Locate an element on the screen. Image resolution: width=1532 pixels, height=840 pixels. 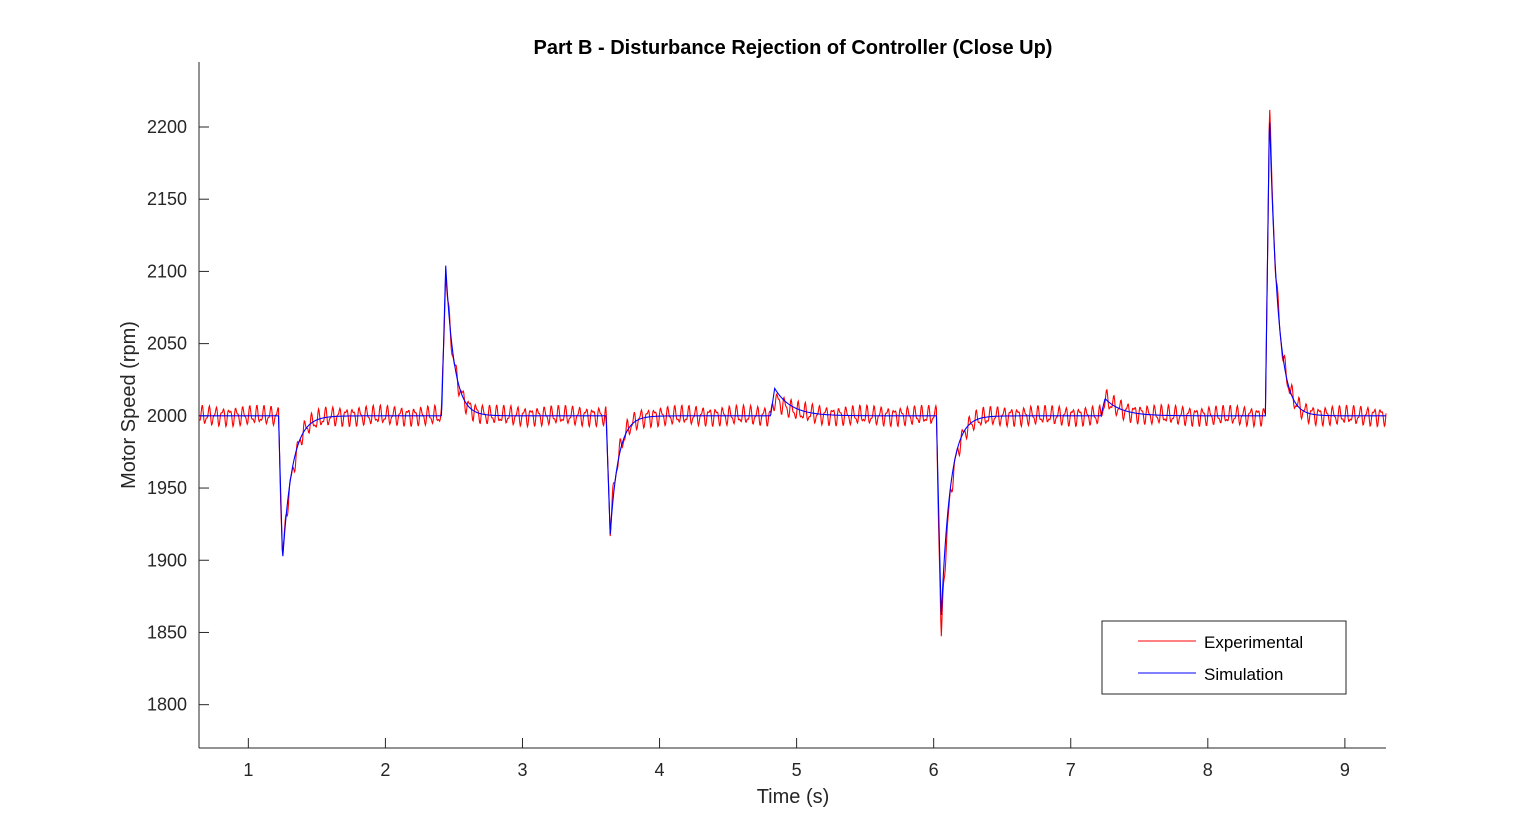
legend-box is located at coordinates (1224, 657).